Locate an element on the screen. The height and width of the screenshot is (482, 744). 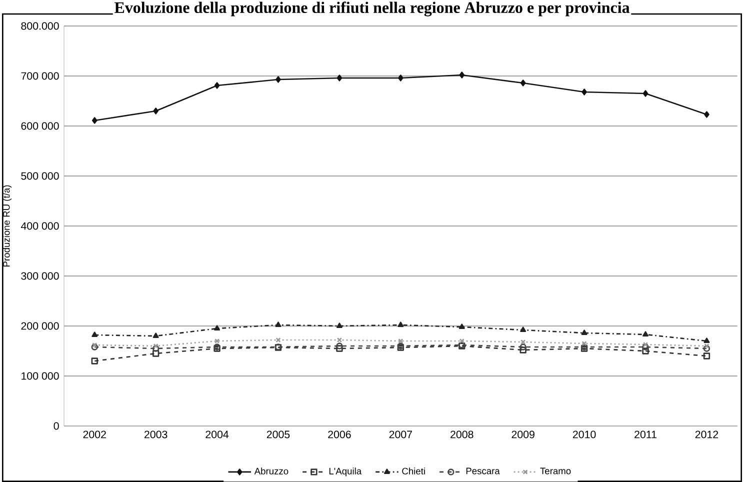
y-tick-label: 800.000 is located at coordinates (40, 26).